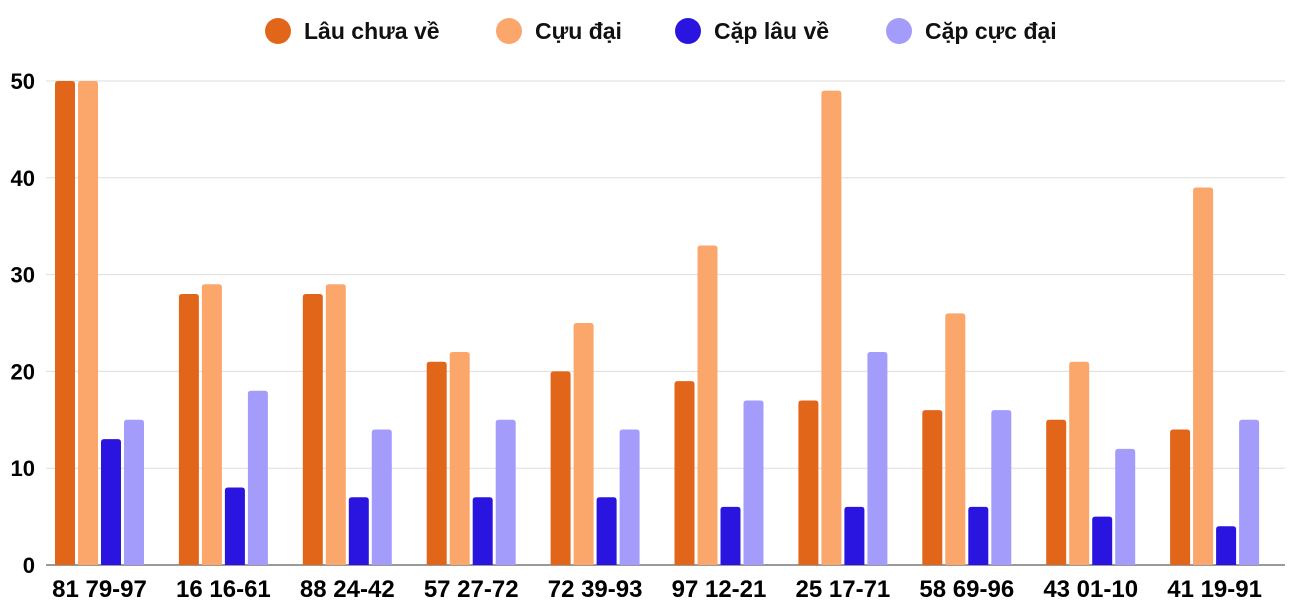 Image resolution: width=1300 pixels, height=600 pixels. Describe the element at coordinates (99, 588) in the screenshot. I see `x-tick-label: 81 79-97` at that location.